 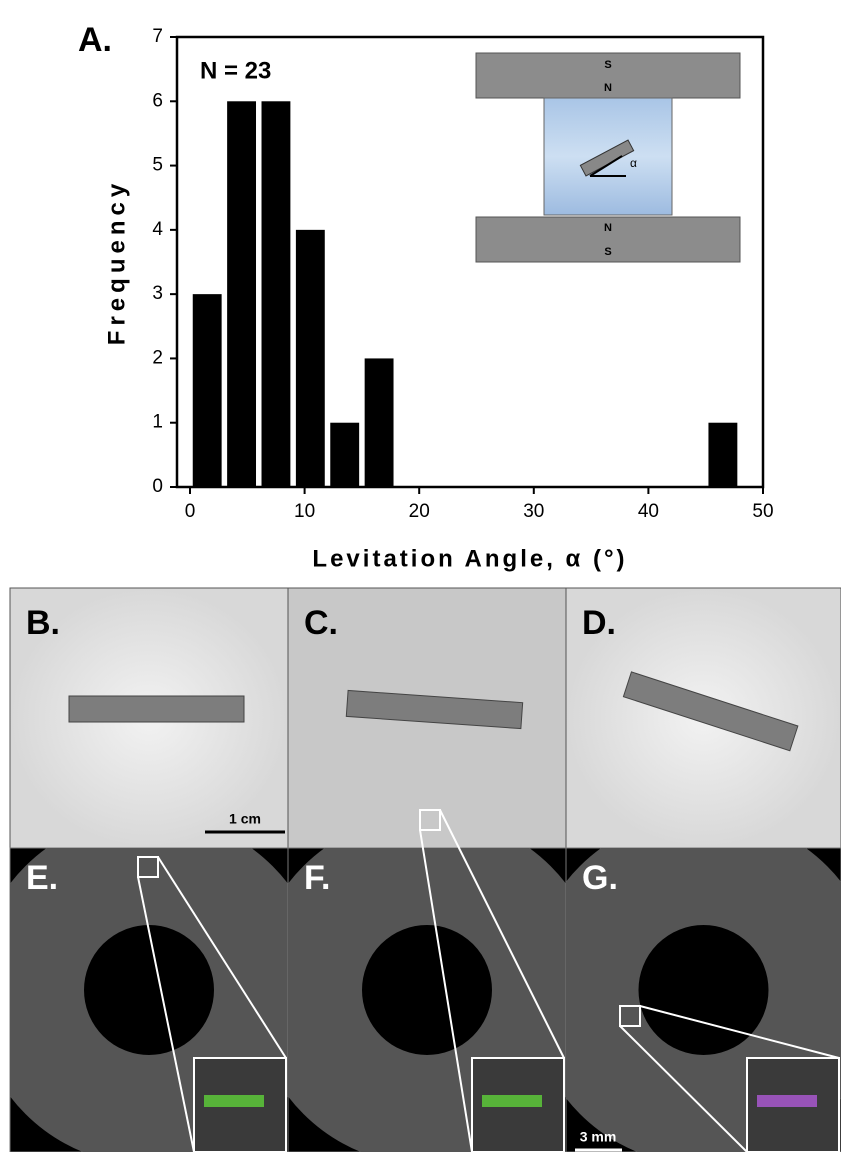 I want to click on ct-panel: F., so click(x=427, y=981).